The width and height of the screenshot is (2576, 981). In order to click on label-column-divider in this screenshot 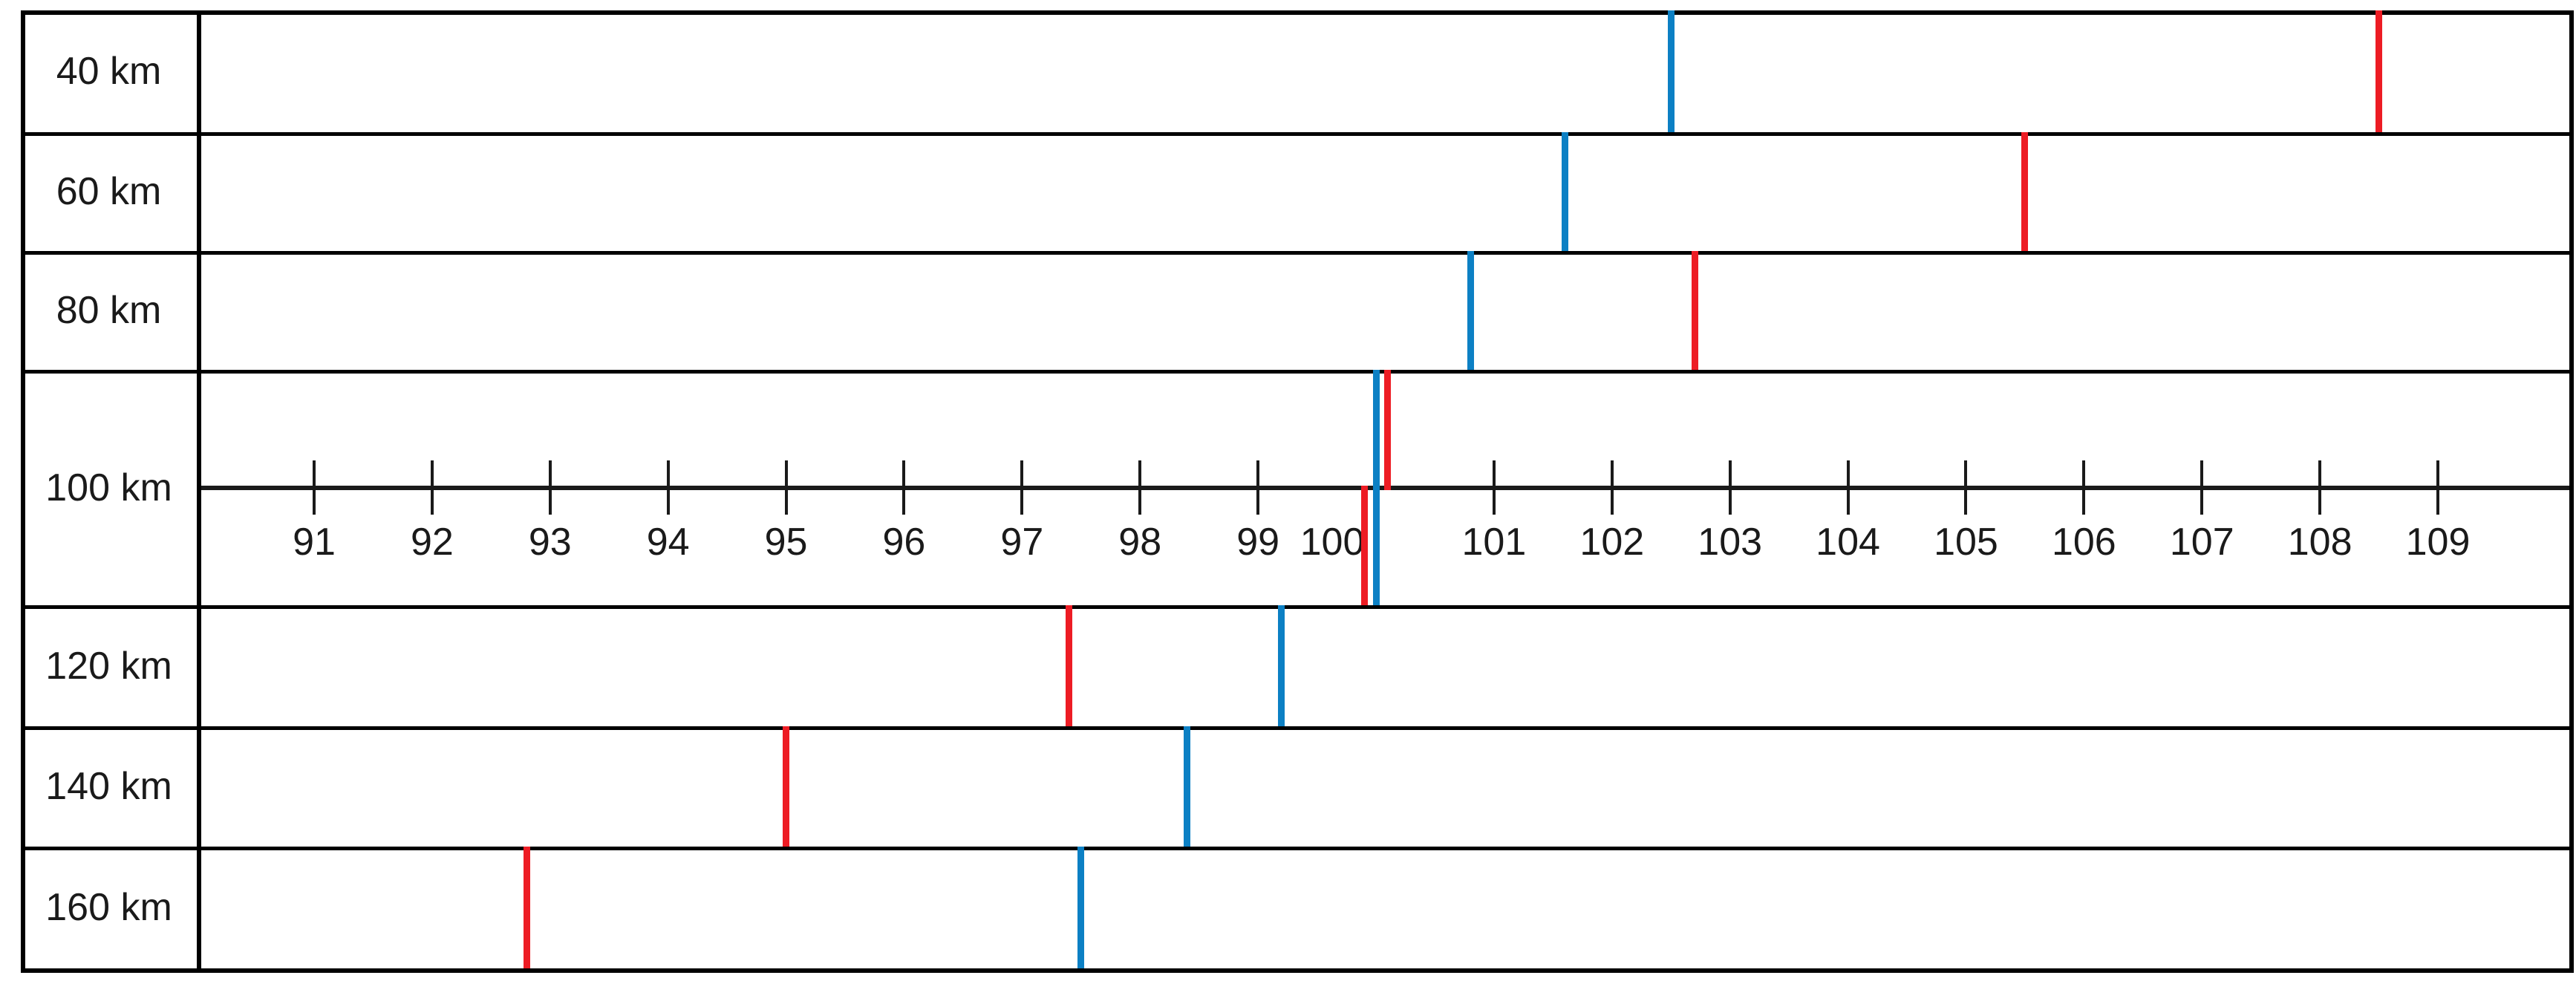, I will do `click(199, 491)`.